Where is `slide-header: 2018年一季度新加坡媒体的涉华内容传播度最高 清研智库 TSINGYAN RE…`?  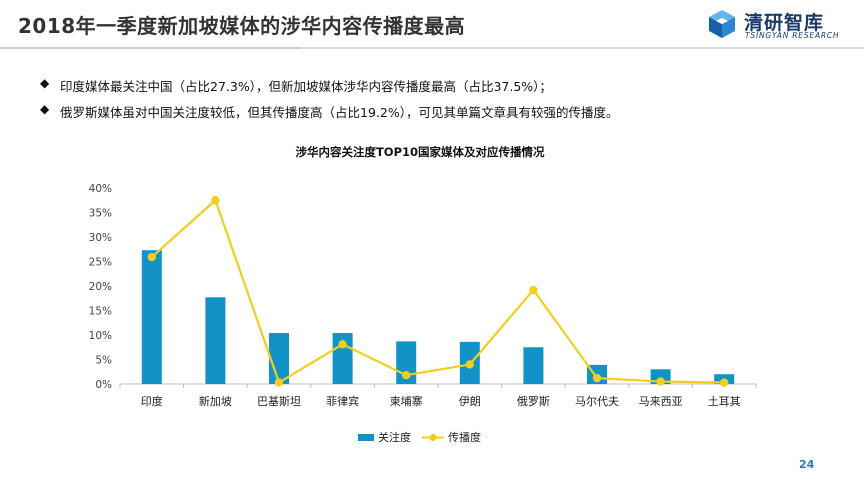 slide-header: 2018年一季度新加坡媒体的涉华内容传播度最高 清研智库 TSINGYAN RE… is located at coordinates (432, 25).